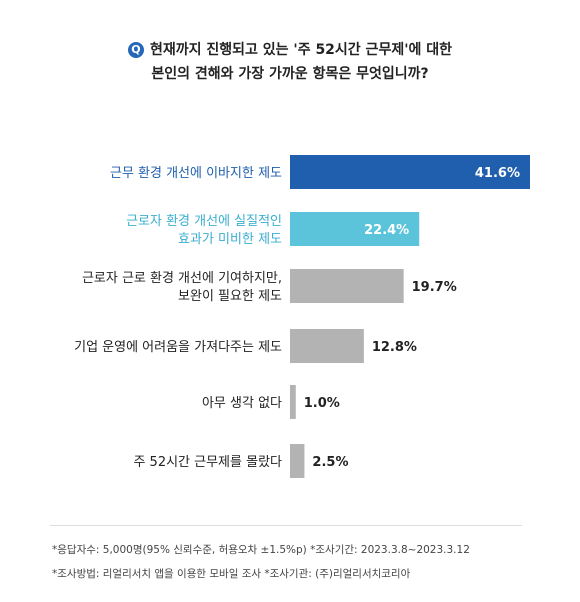  What do you see at coordinates (497, 173) in the screenshot?
I see `value-label: 41.6%` at bounding box center [497, 173].